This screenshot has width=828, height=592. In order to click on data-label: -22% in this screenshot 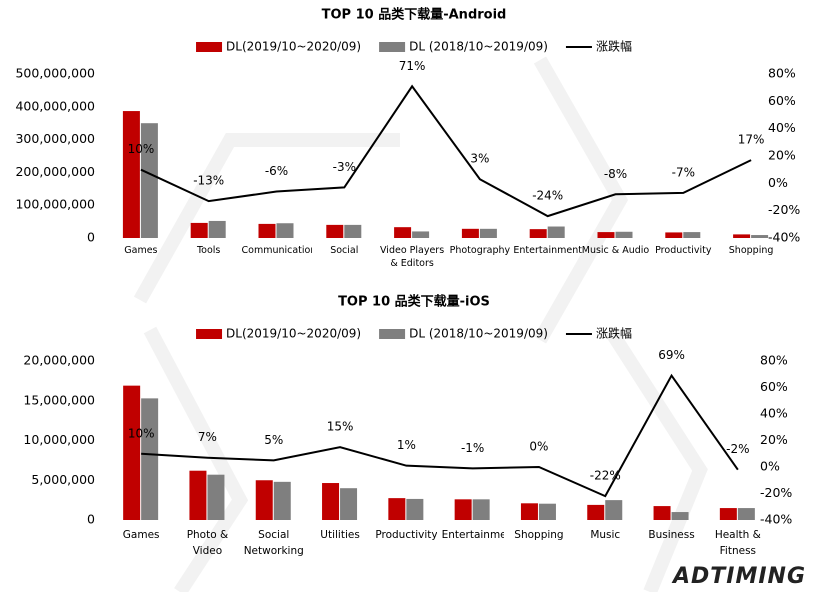, I will do `click(605, 476)`.